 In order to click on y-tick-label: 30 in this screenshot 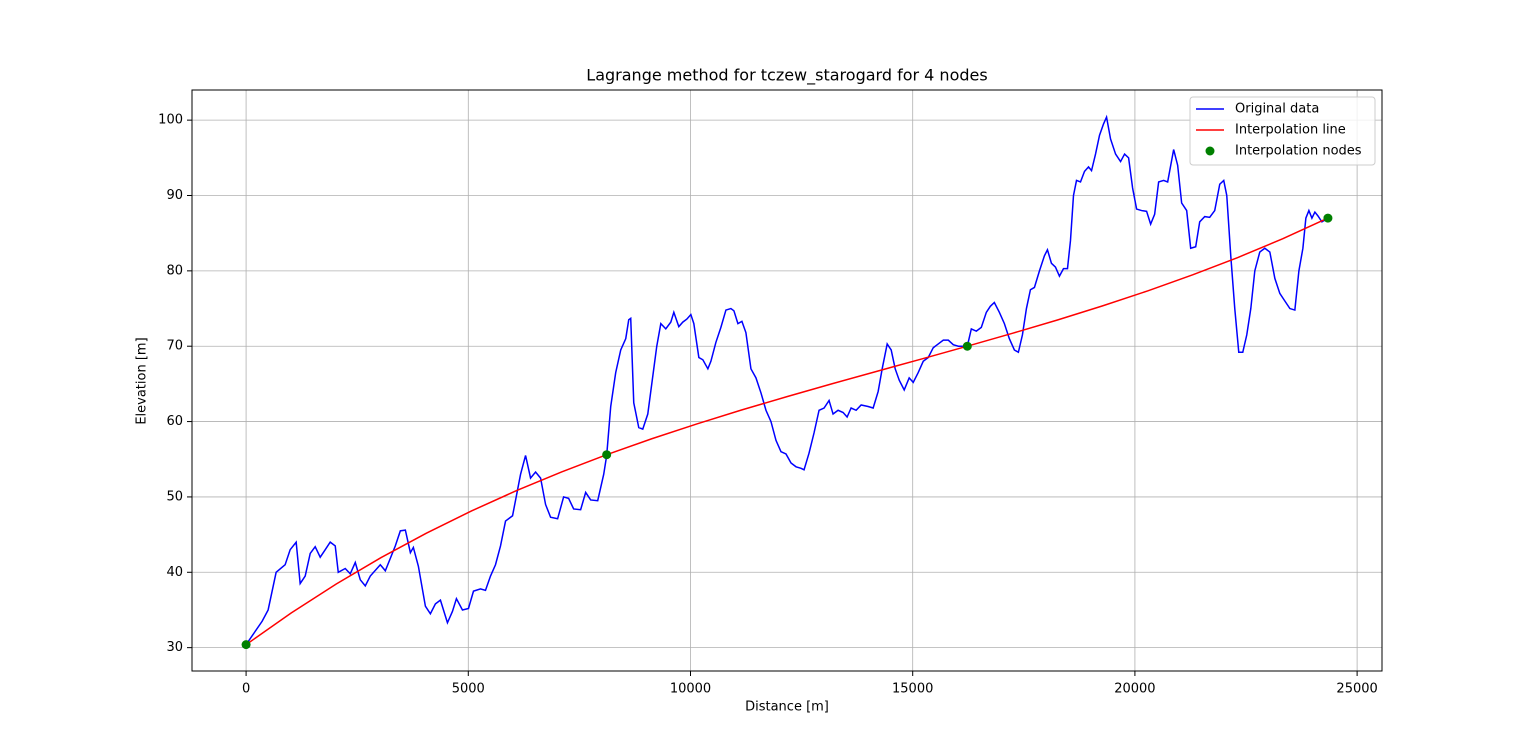, I will do `click(174, 647)`.